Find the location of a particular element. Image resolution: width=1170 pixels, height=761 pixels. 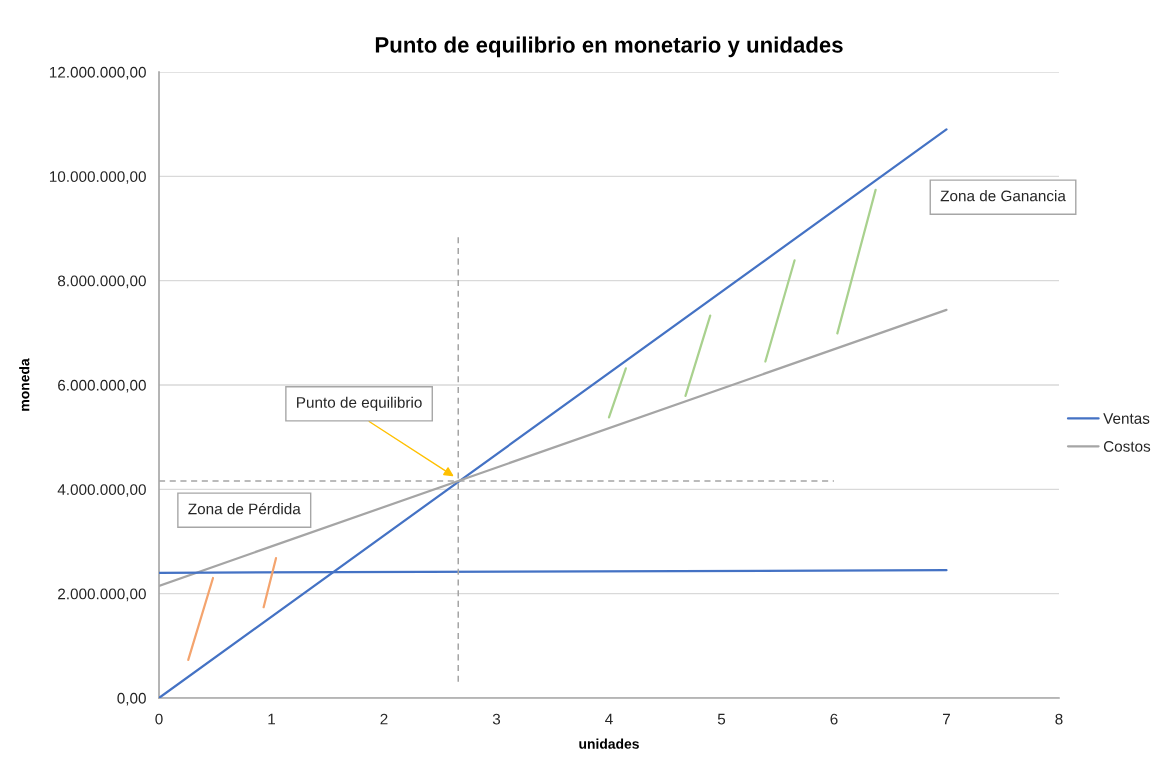

annotation: Punto de equilibrio is located at coordinates (359, 403).